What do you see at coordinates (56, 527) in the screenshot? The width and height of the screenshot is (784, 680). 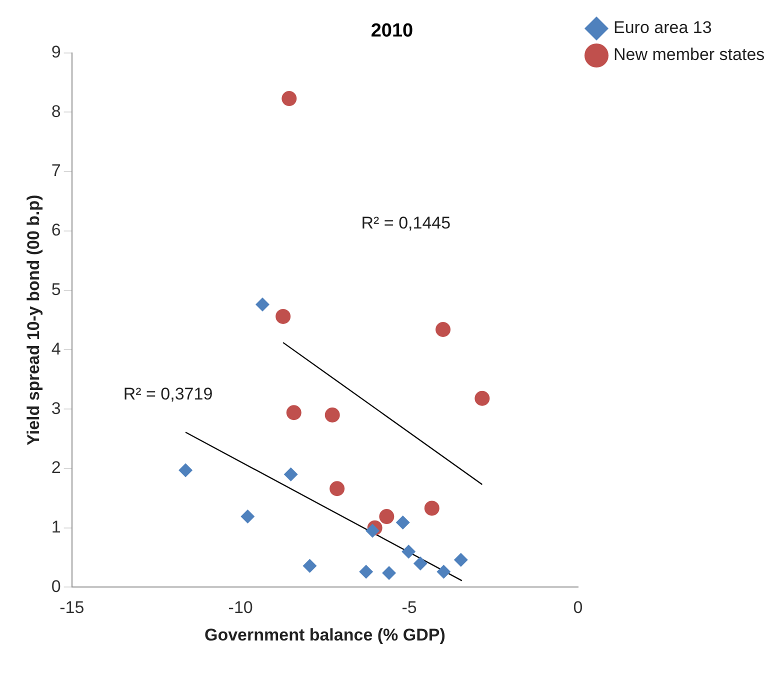 I see `y-tick-label: 1` at bounding box center [56, 527].